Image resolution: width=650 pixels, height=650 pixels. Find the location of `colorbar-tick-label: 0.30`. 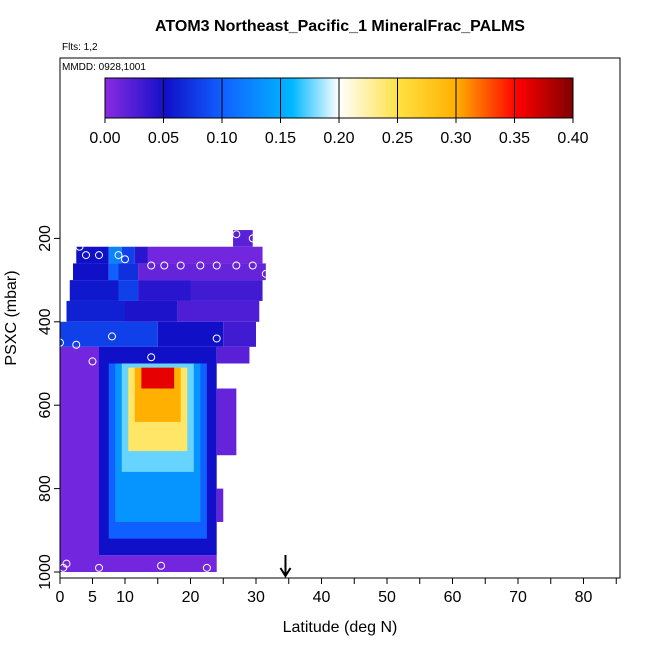

colorbar-tick-label: 0.30 is located at coordinates (455, 138).